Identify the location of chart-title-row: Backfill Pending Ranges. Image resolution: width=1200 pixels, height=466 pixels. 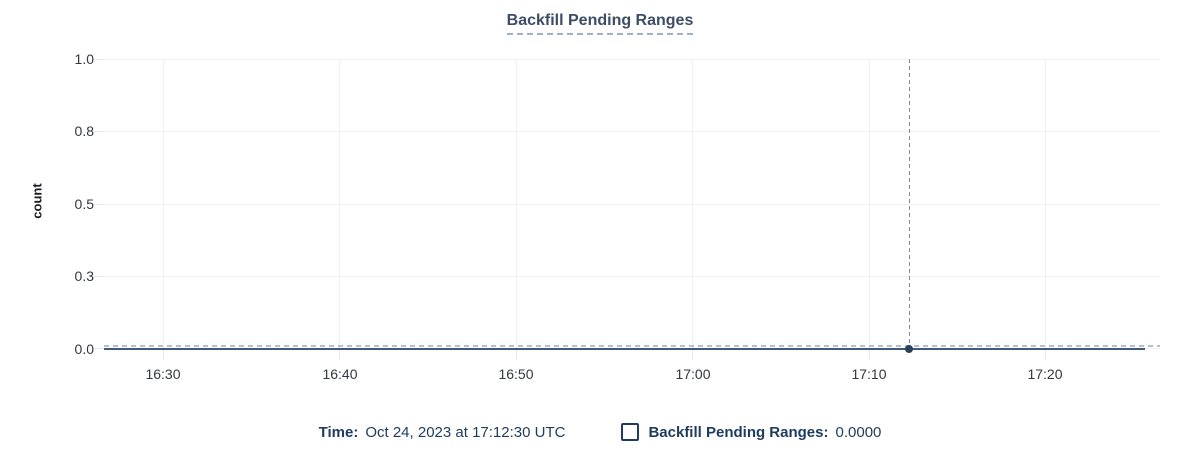
(600, 23).